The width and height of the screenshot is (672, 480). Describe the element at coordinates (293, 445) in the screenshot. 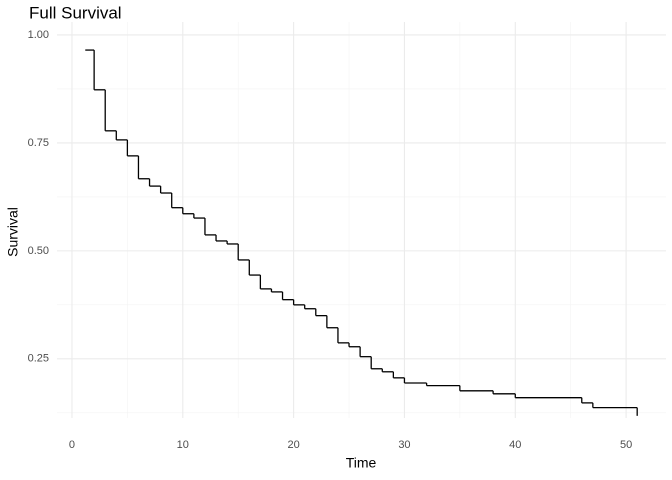

I see `x-tick-label: 20` at that location.